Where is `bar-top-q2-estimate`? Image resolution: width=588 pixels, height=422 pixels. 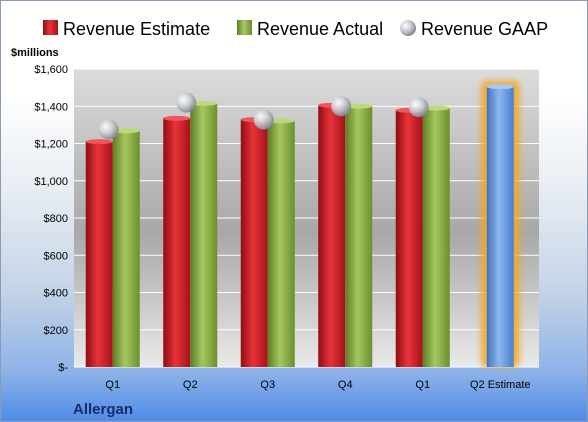 bar-top-q2-estimate is located at coordinates (500, 87).